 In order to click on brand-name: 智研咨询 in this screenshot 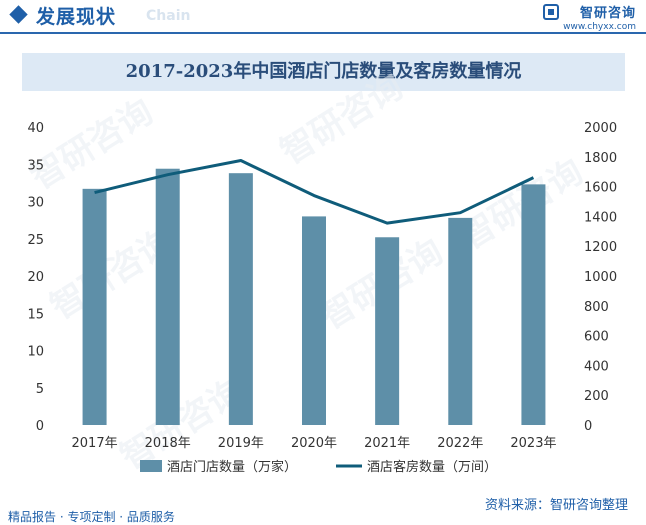, I will do `click(607, 13)`.